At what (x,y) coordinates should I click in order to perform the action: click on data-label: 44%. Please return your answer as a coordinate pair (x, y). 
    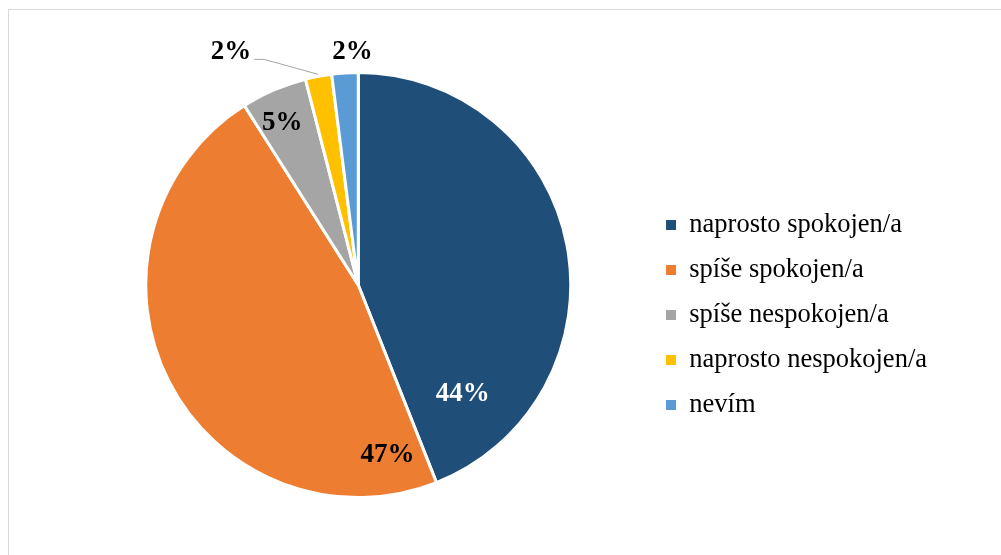
    Looking at the image, I should click on (462, 391).